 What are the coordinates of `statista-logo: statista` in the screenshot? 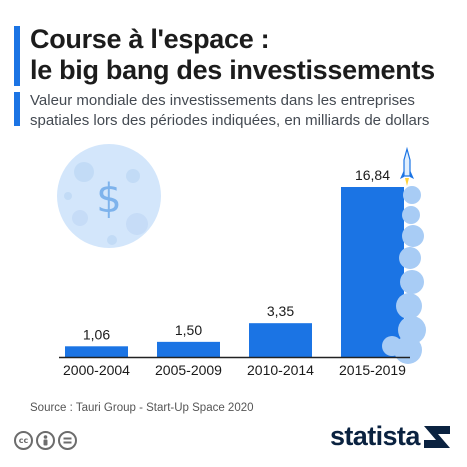 It's located at (390, 436).